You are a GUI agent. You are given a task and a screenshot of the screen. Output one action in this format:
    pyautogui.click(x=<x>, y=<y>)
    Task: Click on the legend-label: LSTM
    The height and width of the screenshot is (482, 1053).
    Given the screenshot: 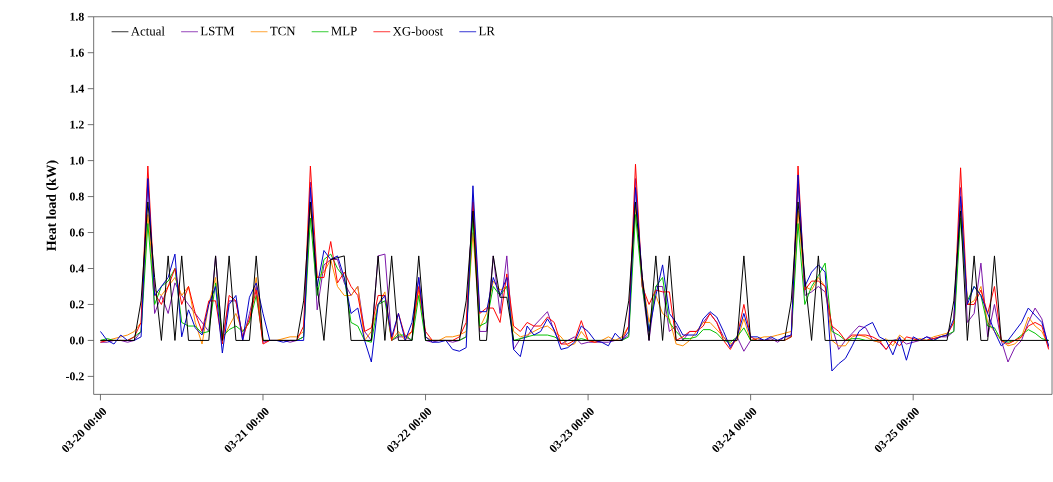 What is the action you would take?
    pyautogui.click(x=217, y=31)
    